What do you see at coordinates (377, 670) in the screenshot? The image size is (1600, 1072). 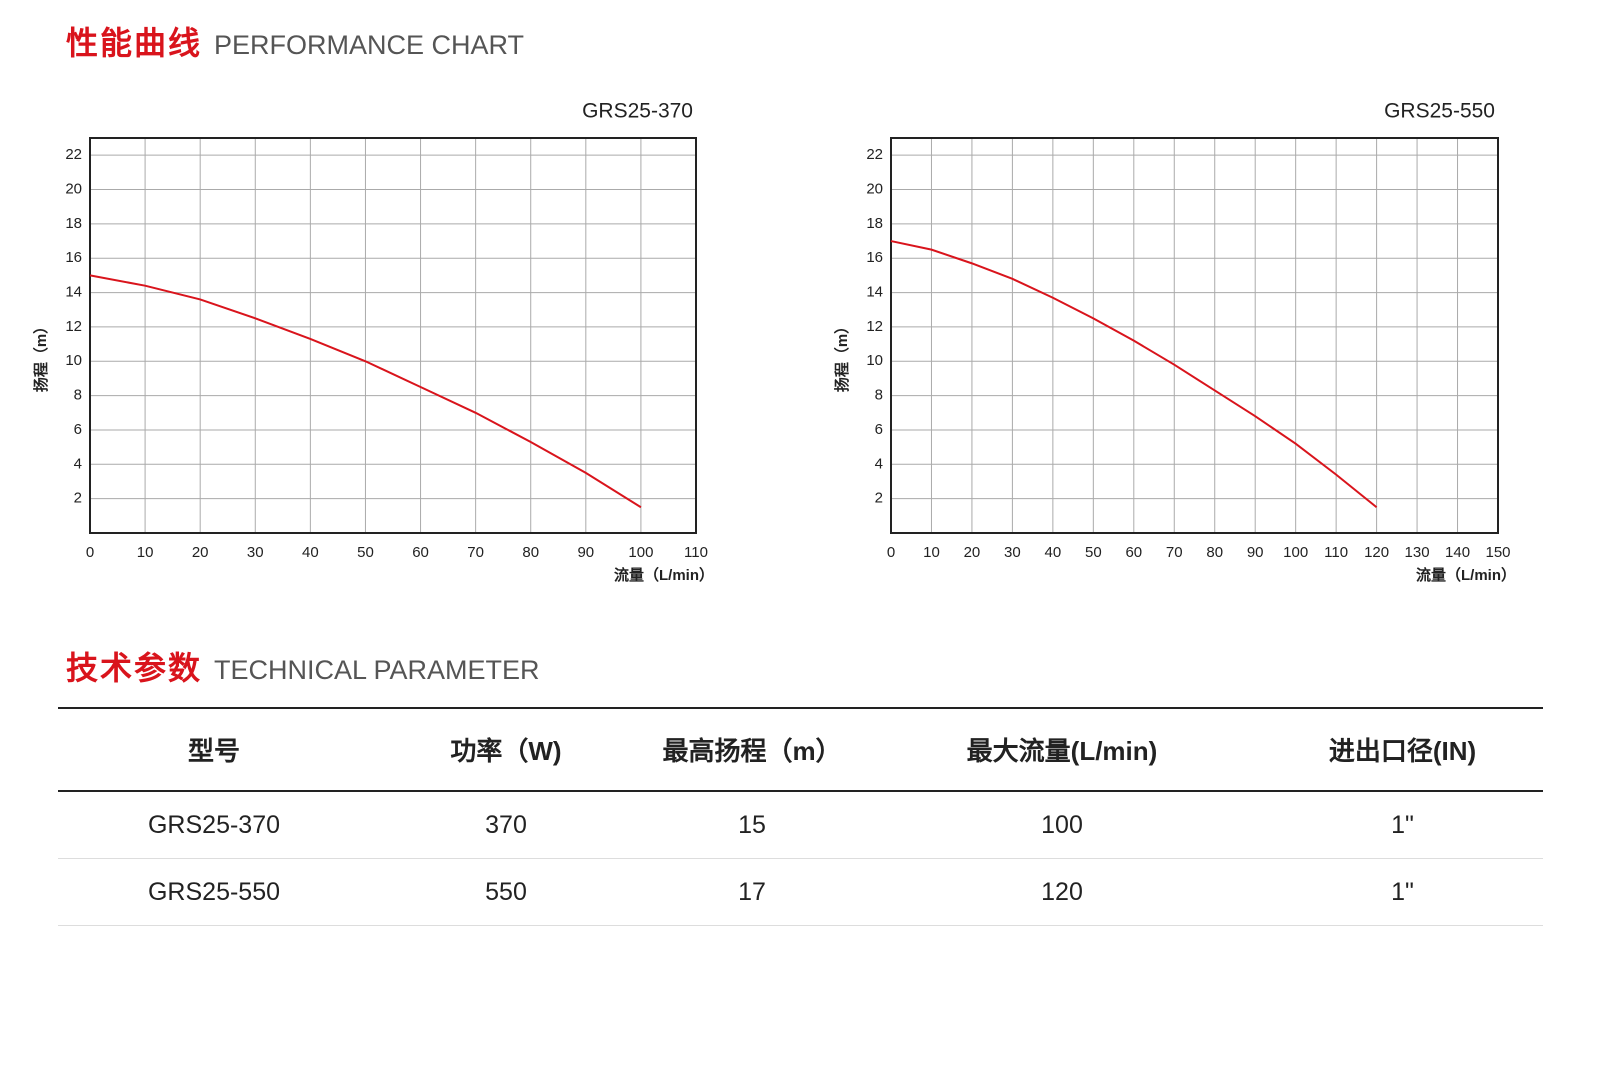 I see `section-subtitle: TECHNICAL PARAMETER` at bounding box center [377, 670].